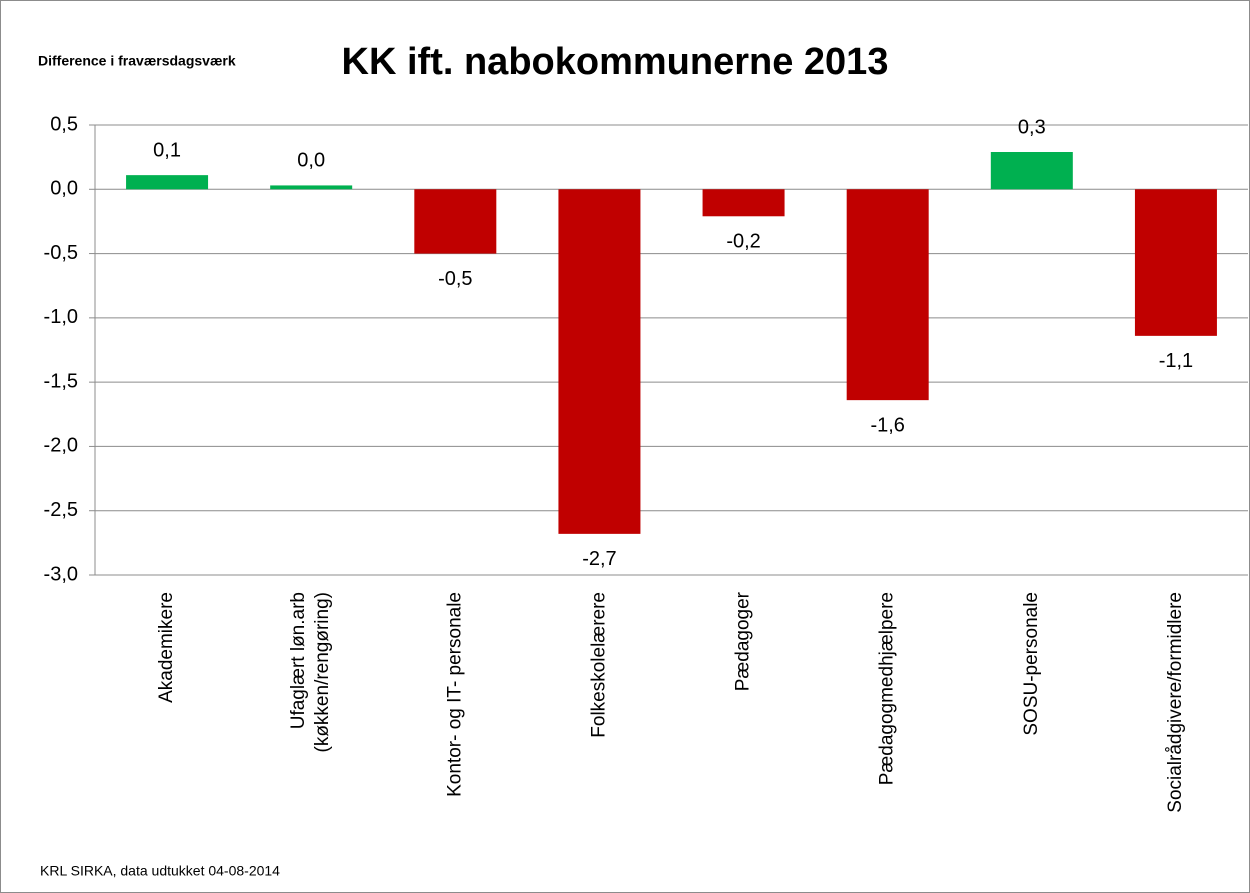 This screenshot has width=1250, height=893. What do you see at coordinates (64, 189) in the screenshot?
I see `y-tick-label: 0,0` at bounding box center [64, 189].